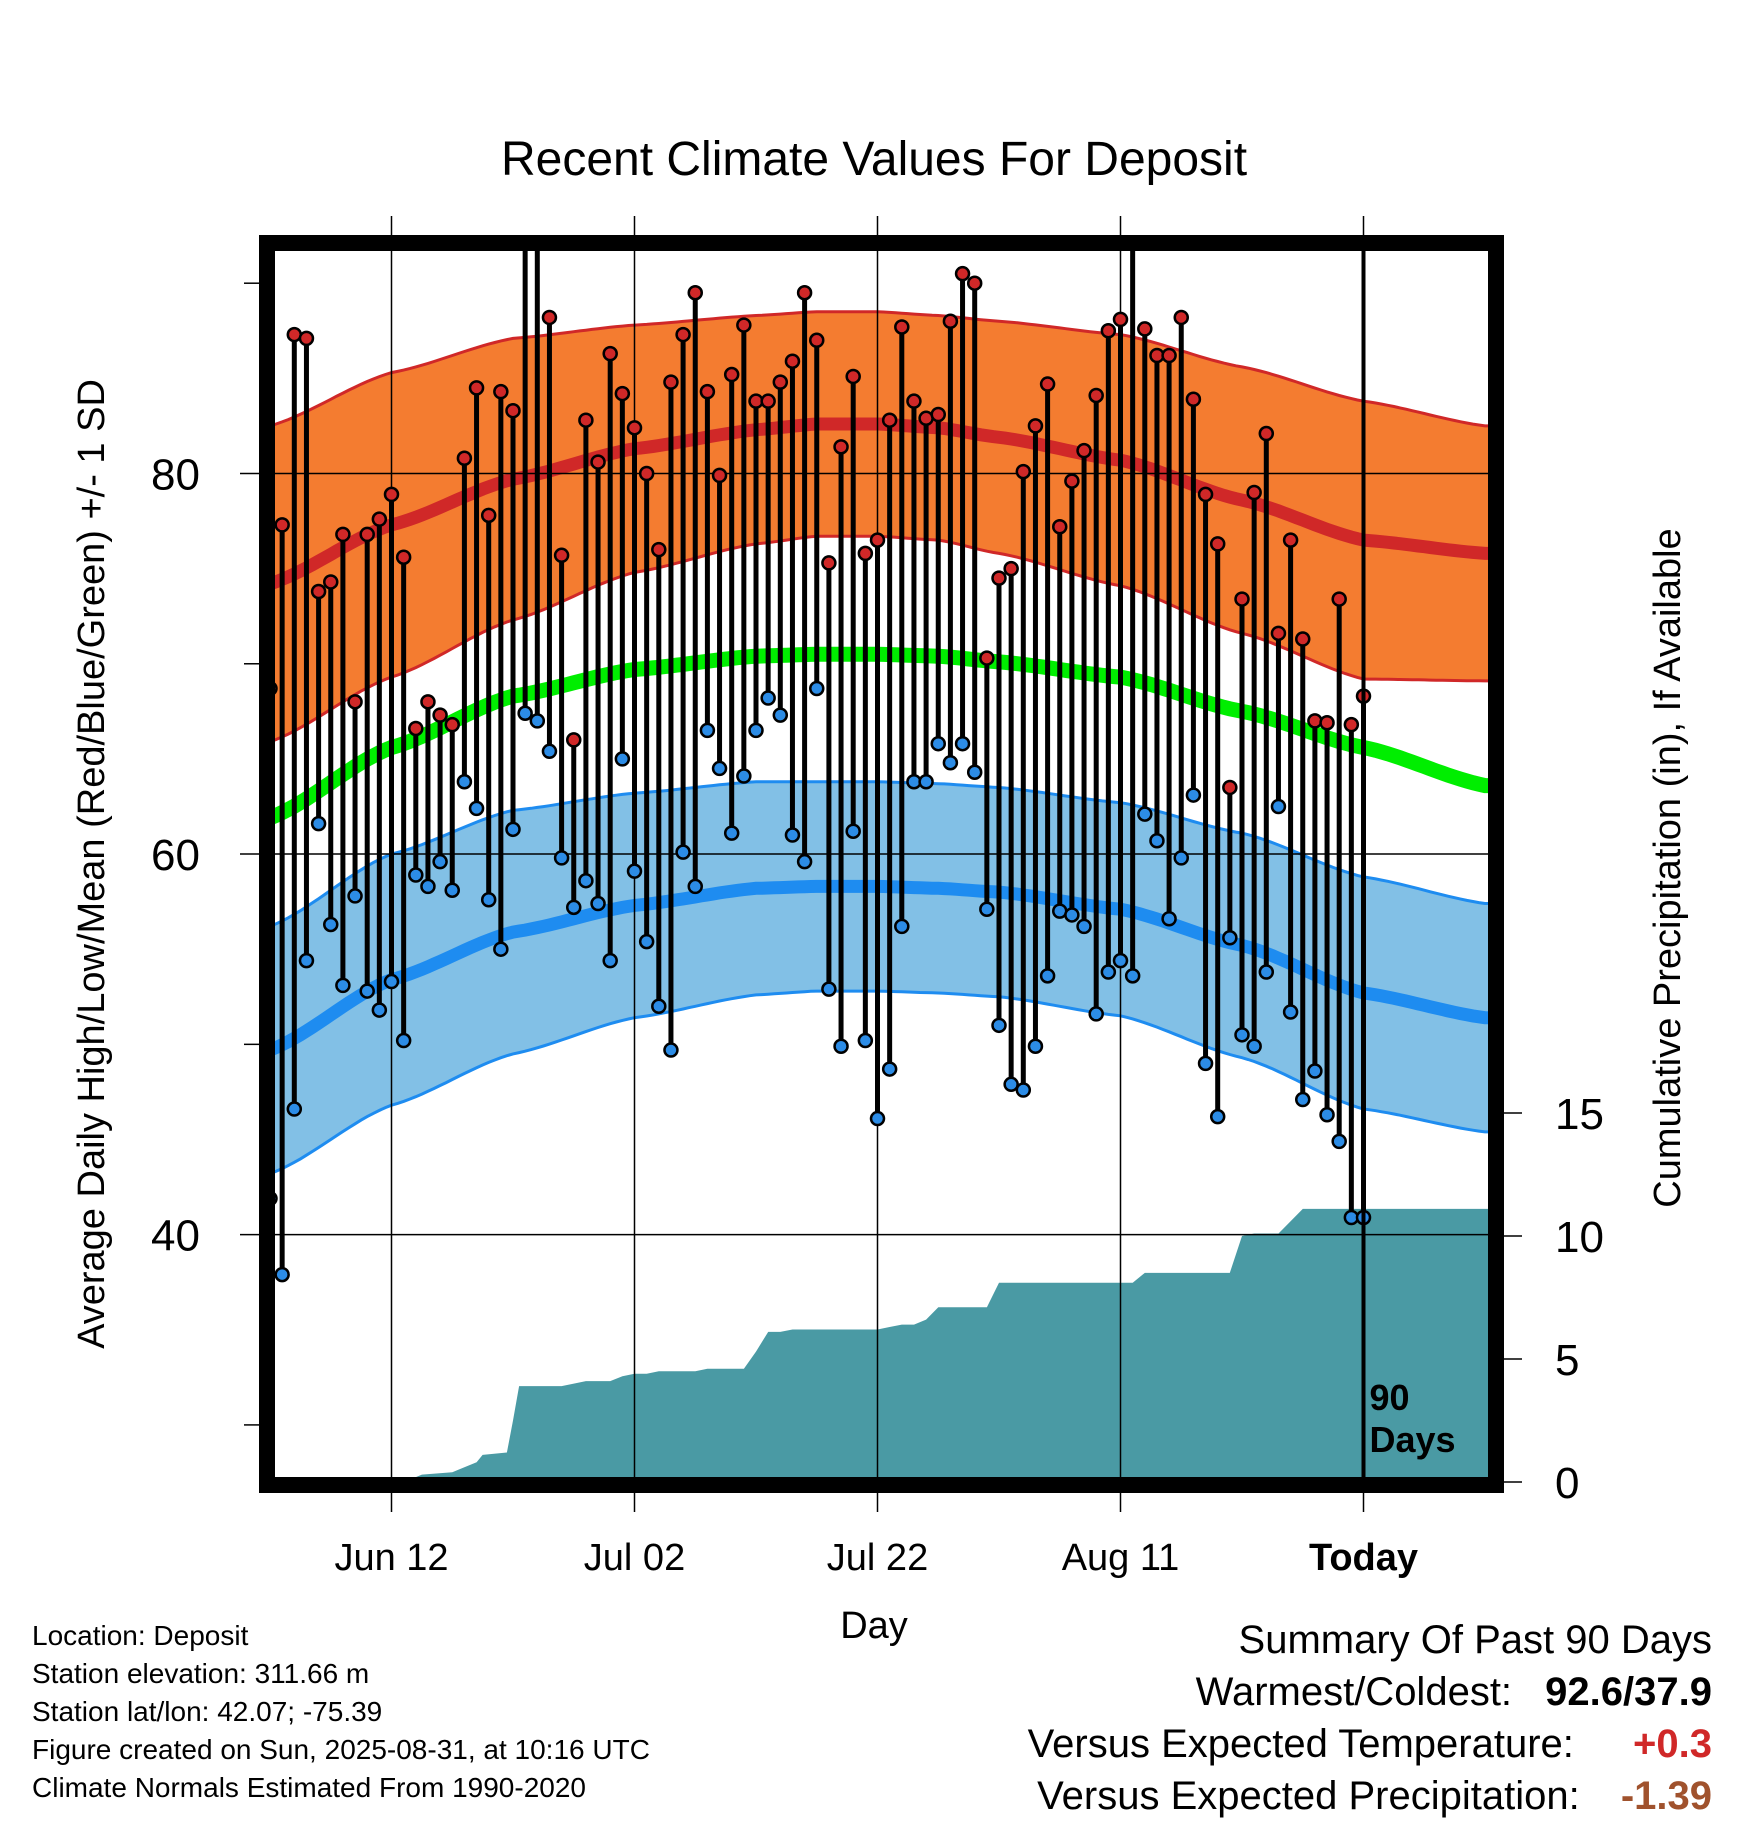 Image resolution: width=1748 pixels, height=1828 pixels. I want to click on mean-normal-line, so click(881, 735).